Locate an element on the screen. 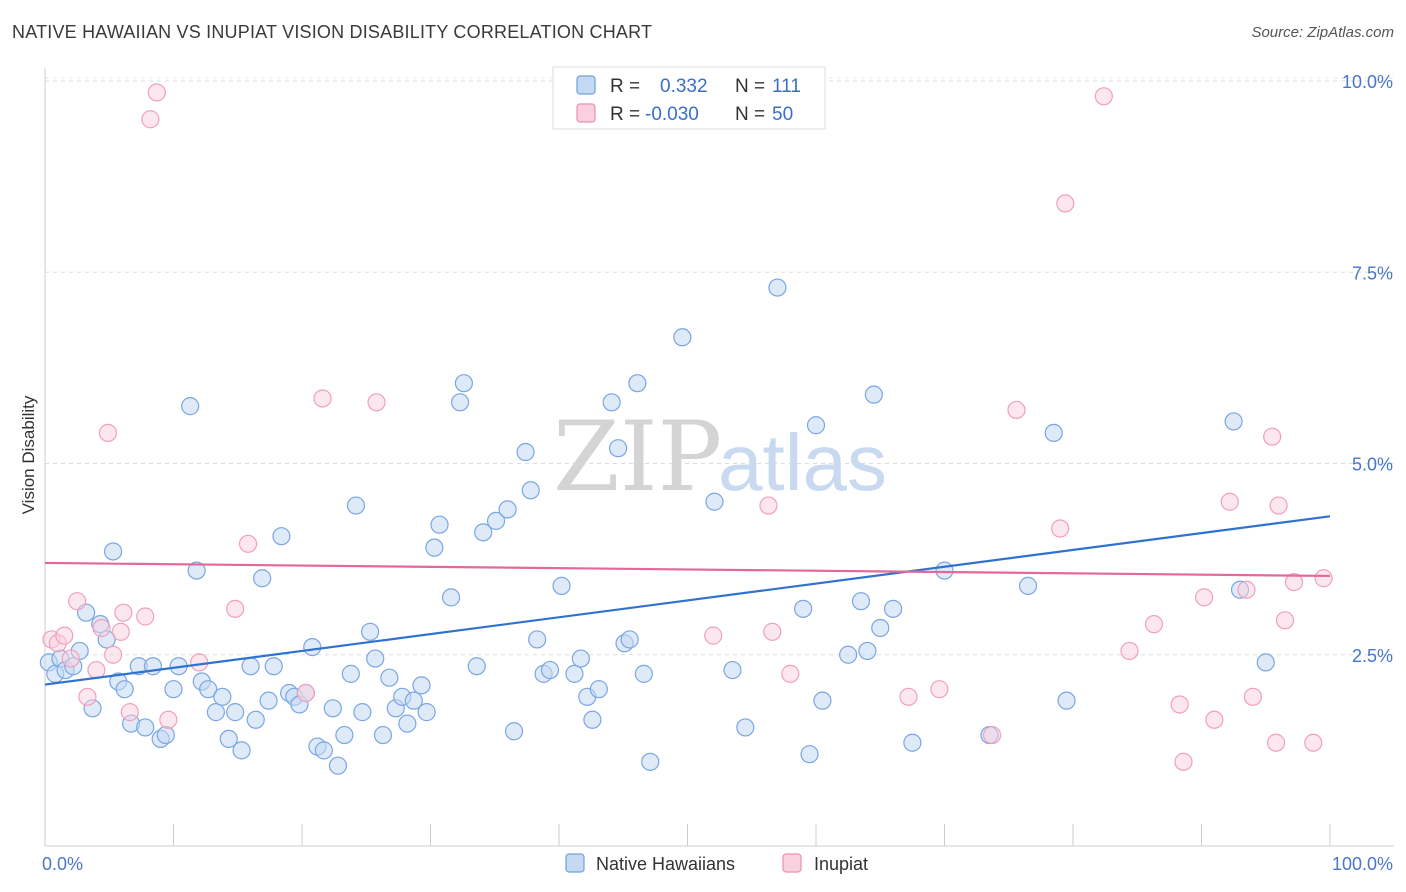 The width and height of the screenshot is (1406, 892). x-tick-label-1: 100.0% is located at coordinates (1362, 864).